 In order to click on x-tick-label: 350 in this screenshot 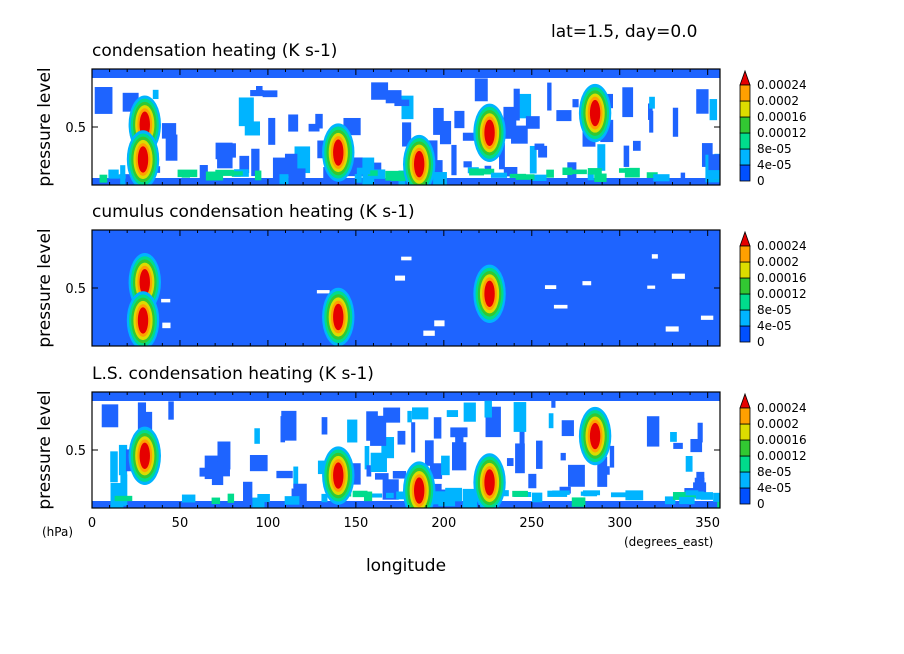, I will do `click(707, 523)`.